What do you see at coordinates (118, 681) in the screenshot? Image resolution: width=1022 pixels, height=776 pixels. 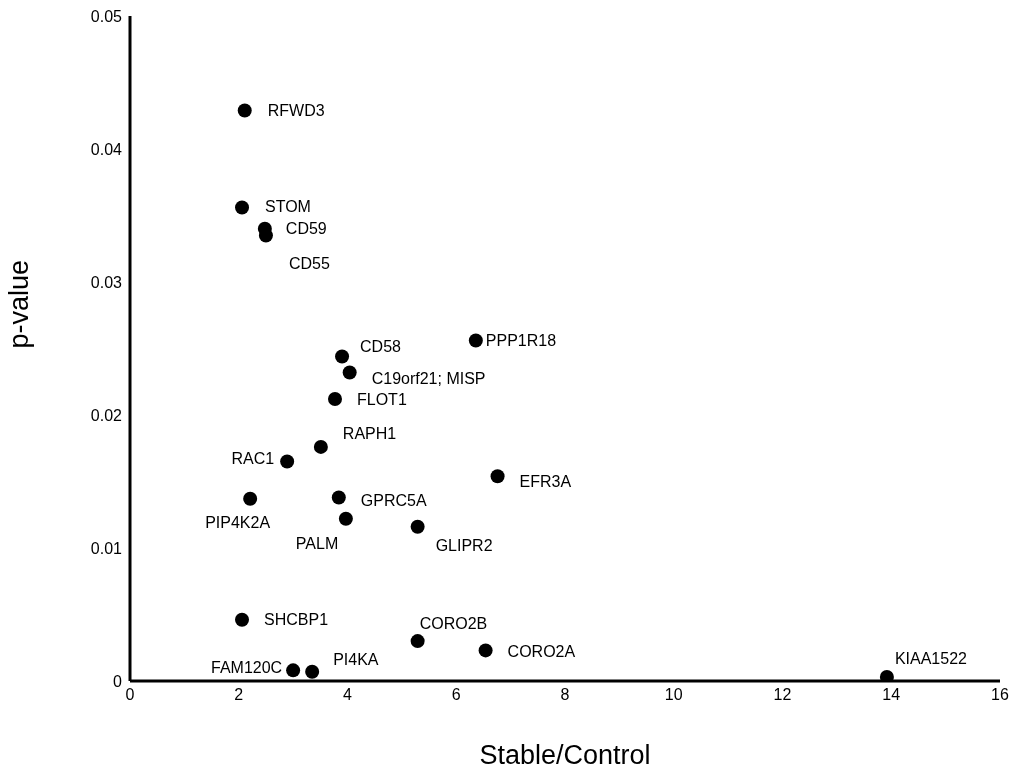 I see `y-tick-label: 0` at bounding box center [118, 681].